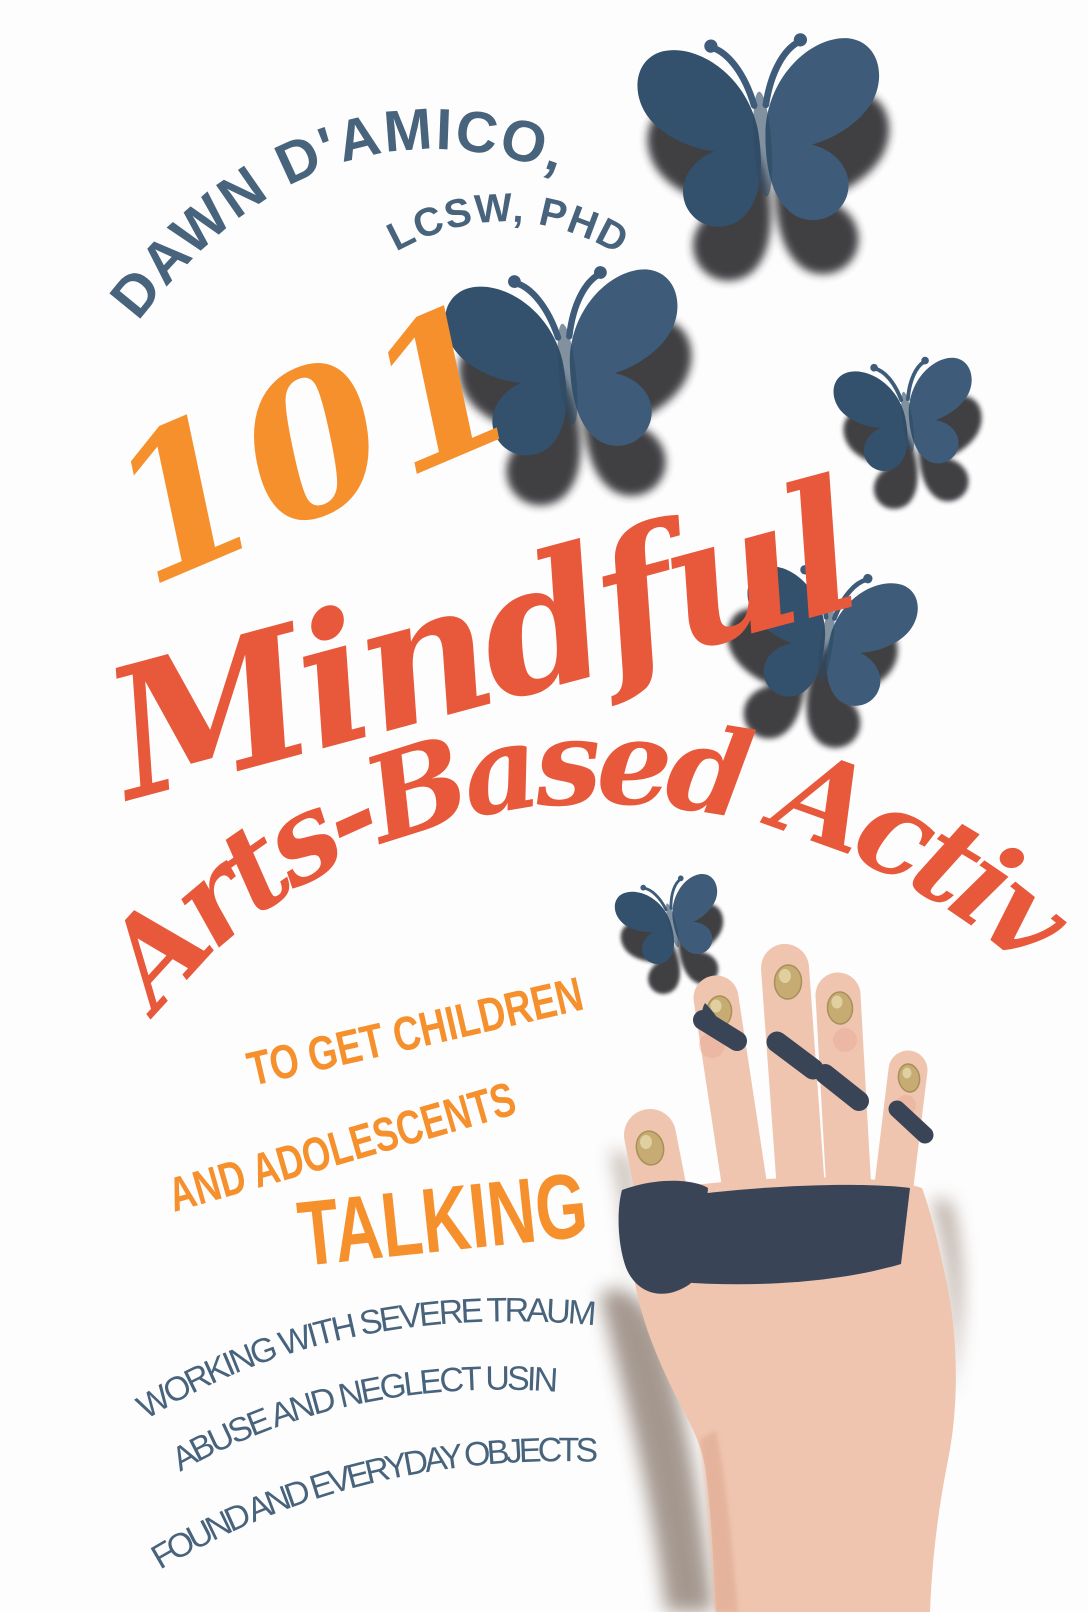  What do you see at coordinates (778, 1065) in the screenshot?
I see `gold-nails` at bounding box center [778, 1065].